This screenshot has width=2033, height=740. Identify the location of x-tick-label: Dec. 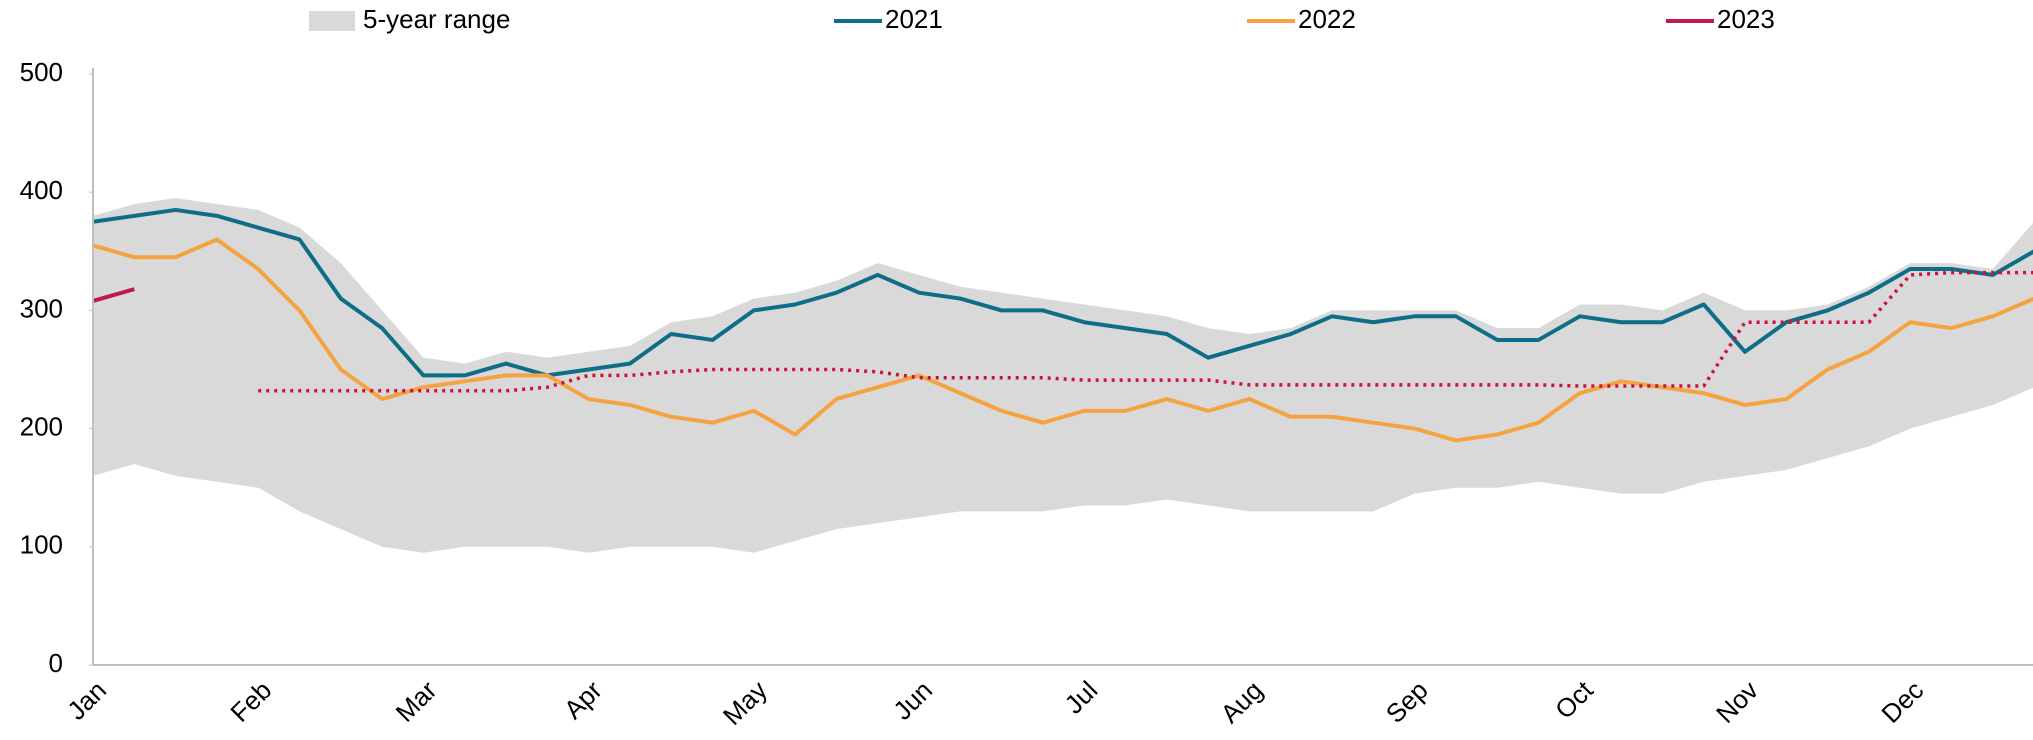
(1902, 702).